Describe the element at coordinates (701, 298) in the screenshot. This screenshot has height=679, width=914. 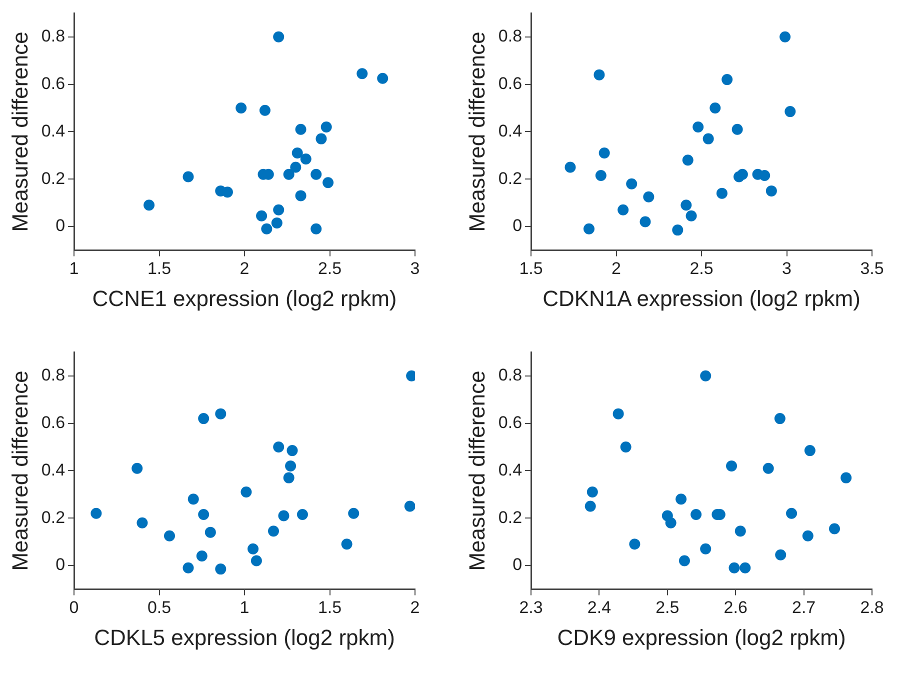
I see `x-axis-title: CDKN1A expression (log2 rpkm)` at that location.